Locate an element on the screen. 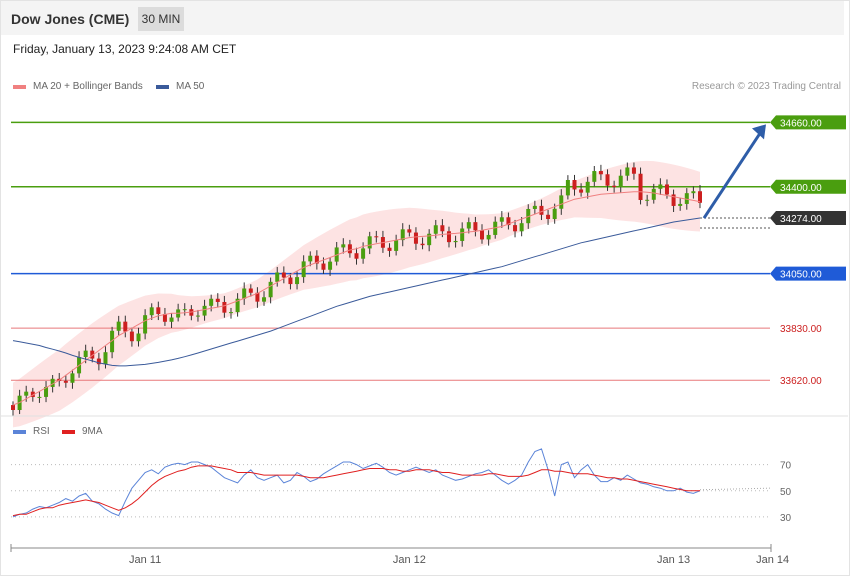  ma50-label: MA 50 is located at coordinates (190, 86).